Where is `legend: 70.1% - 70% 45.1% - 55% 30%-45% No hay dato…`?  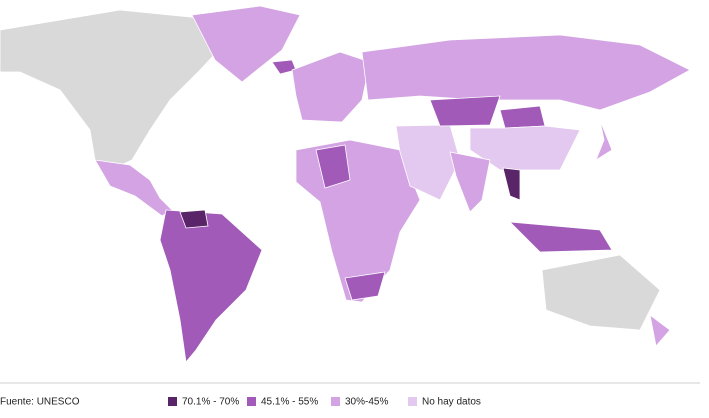 legend: 70.1% - 70% 45.1% - 55% 30%-45% No hay dato… is located at coordinates (324, 402).